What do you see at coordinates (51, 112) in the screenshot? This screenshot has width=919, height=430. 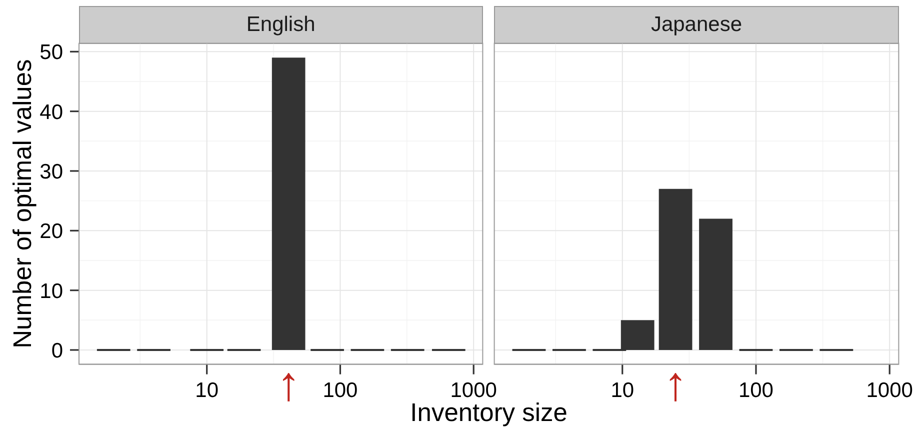 I see `y-tick-label: 40` at bounding box center [51, 112].